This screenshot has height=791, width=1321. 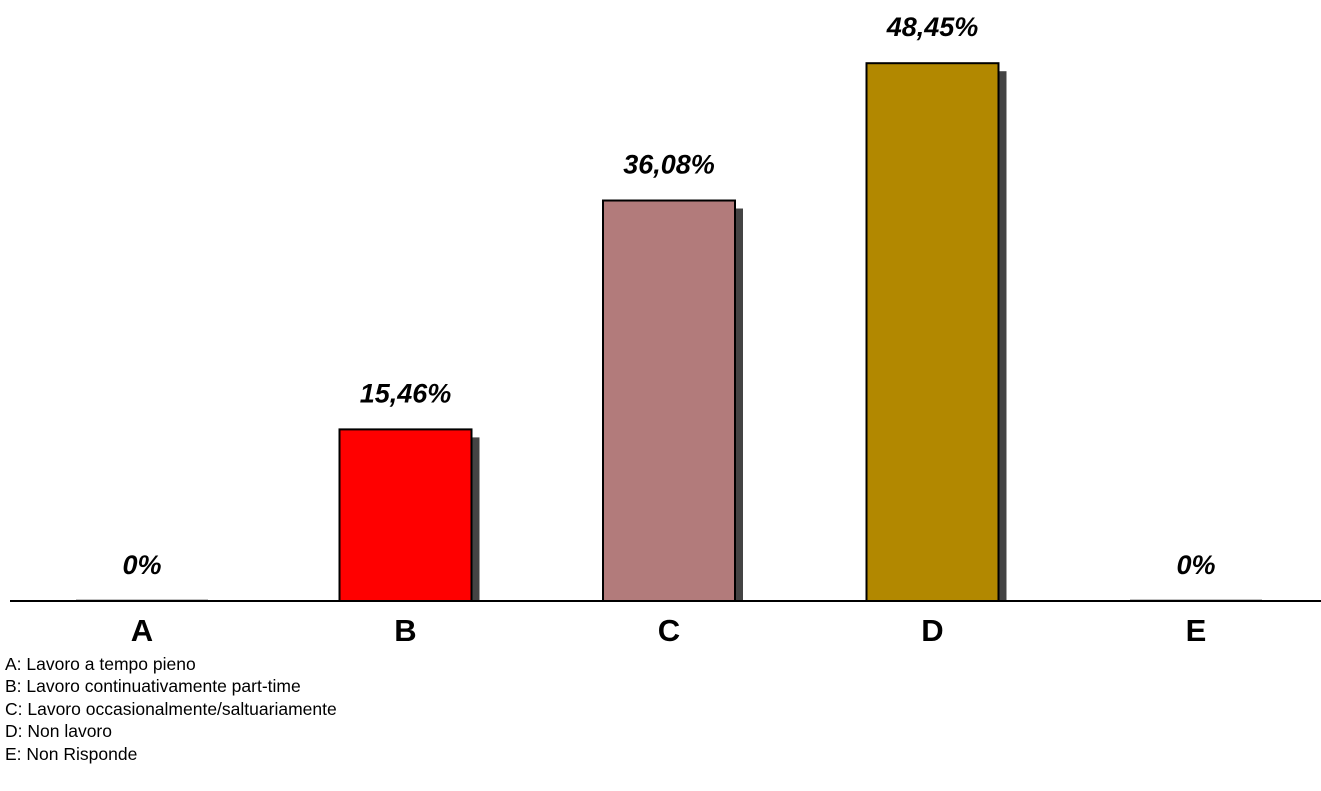 I want to click on bar-c, so click(x=669, y=400).